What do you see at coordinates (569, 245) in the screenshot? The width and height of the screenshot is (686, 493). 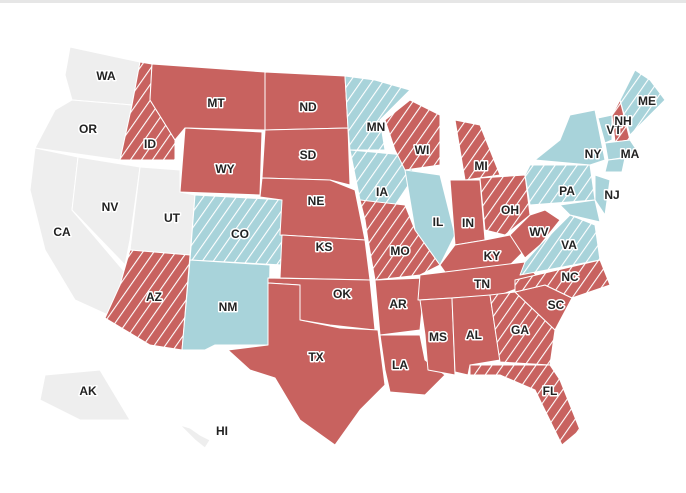 I see `state-label: VA` at bounding box center [569, 245].